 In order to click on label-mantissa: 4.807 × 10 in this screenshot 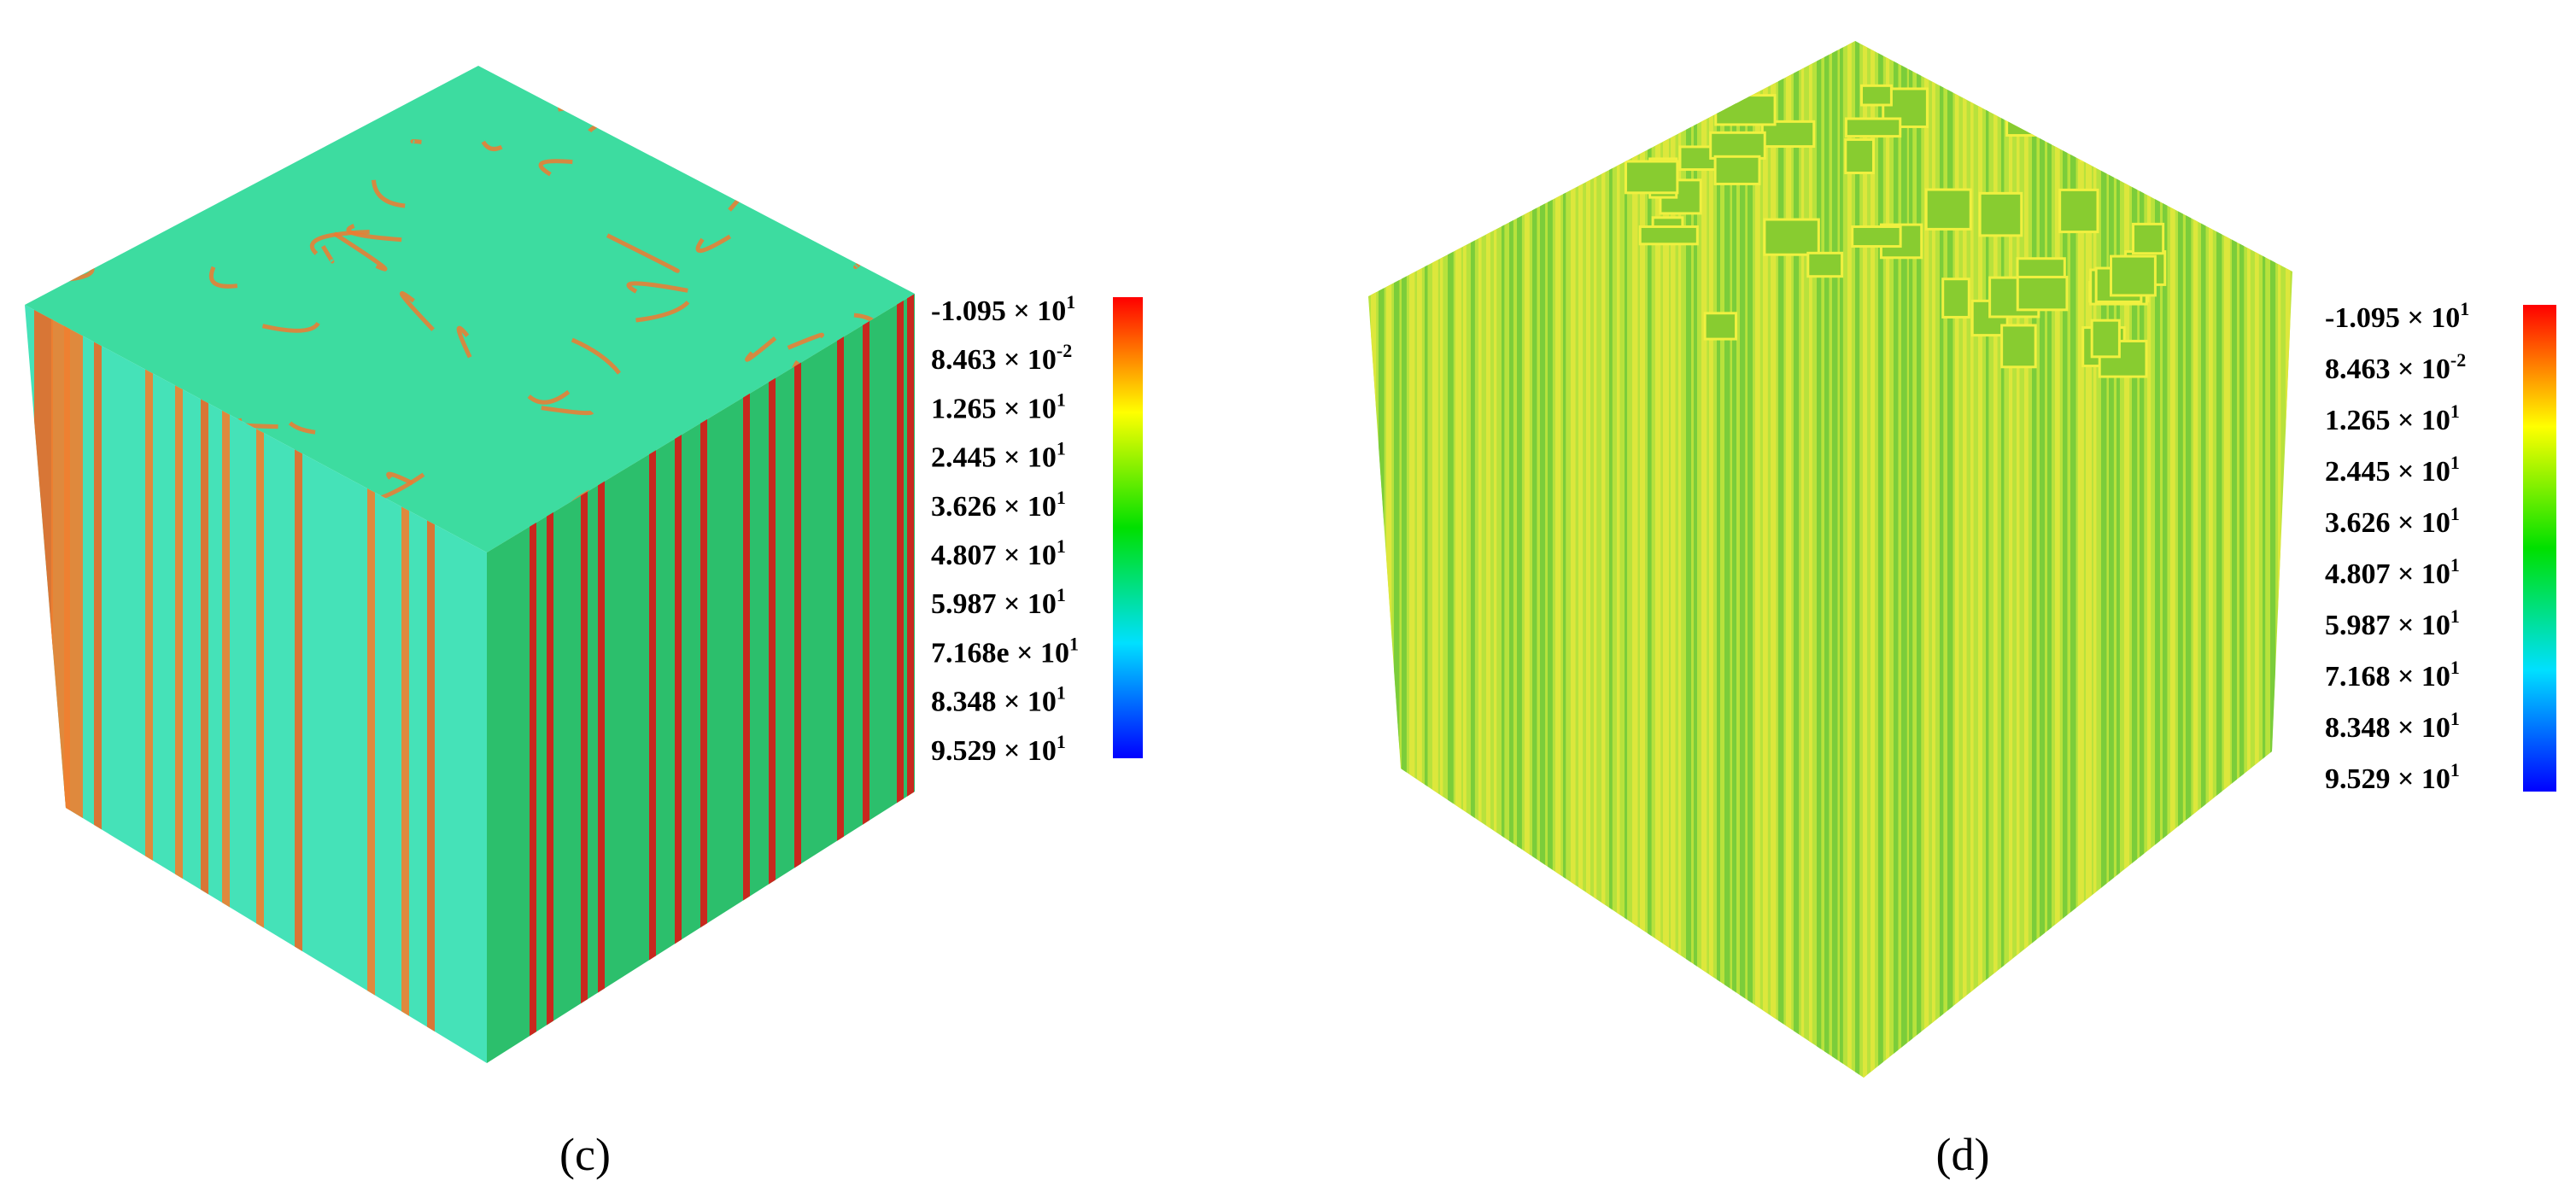, I will do `click(2387, 574)`.